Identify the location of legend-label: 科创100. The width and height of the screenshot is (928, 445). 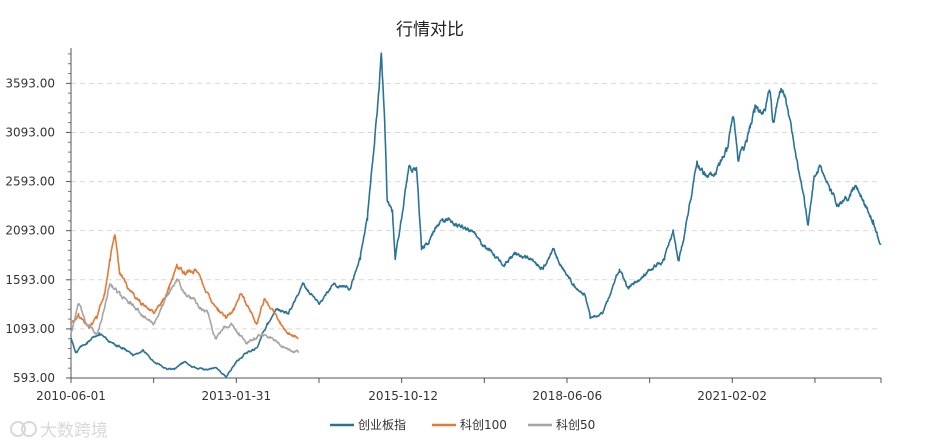
(483, 425).